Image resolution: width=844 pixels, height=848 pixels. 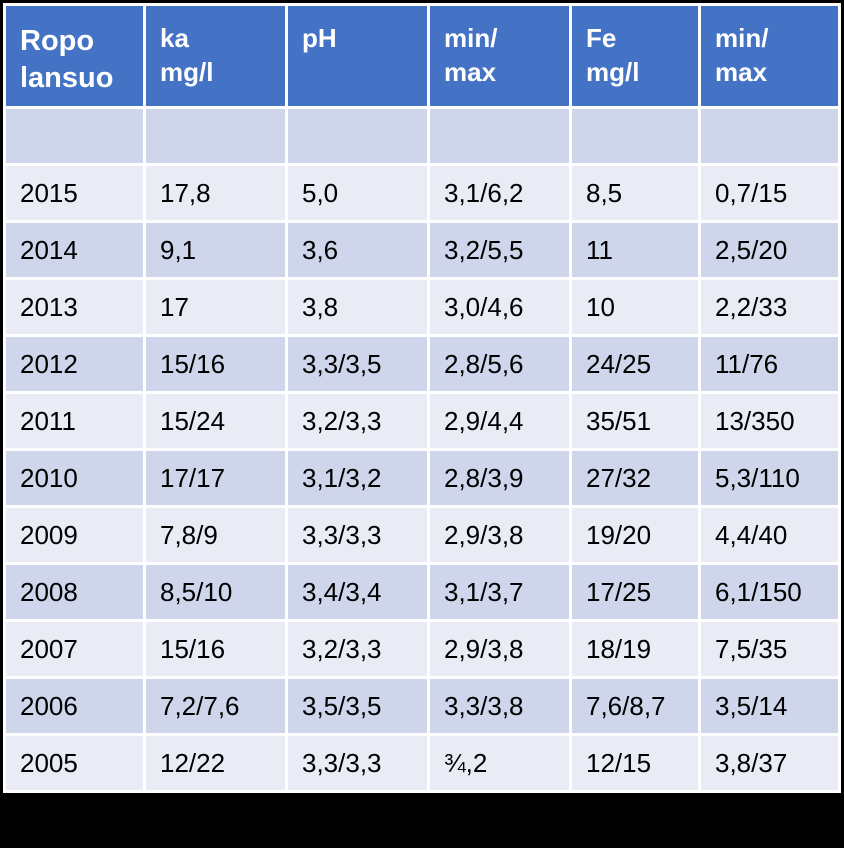 What do you see at coordinates (74, 592) in the screenshot?
I see `table-cell-year: 2008` at bounding box center [74, 592].